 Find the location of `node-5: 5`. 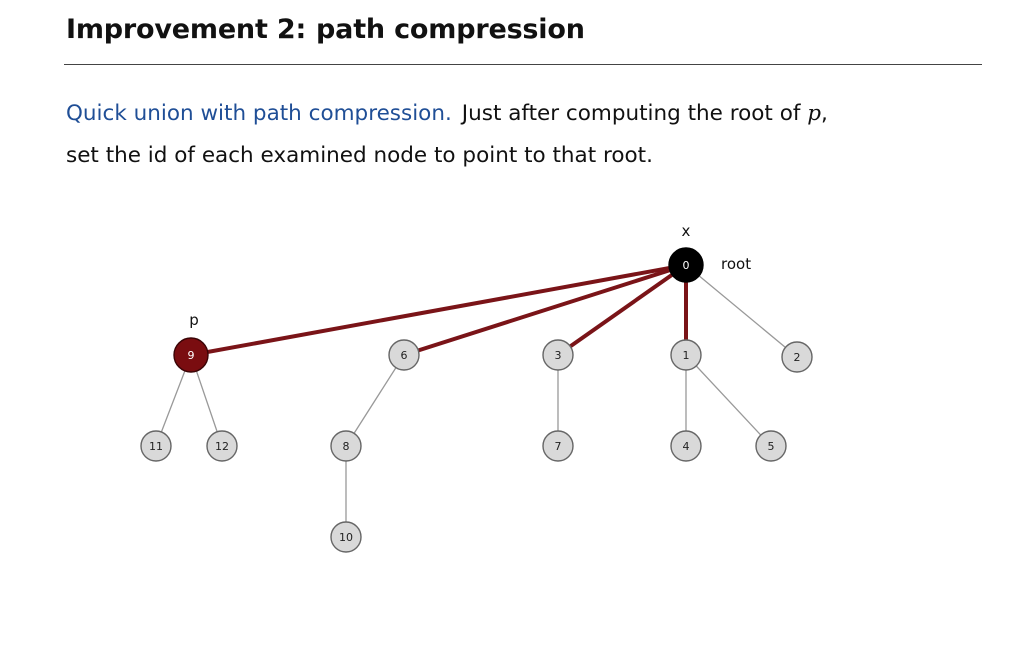

node-5: 5 is located at coordinates (771, 446).